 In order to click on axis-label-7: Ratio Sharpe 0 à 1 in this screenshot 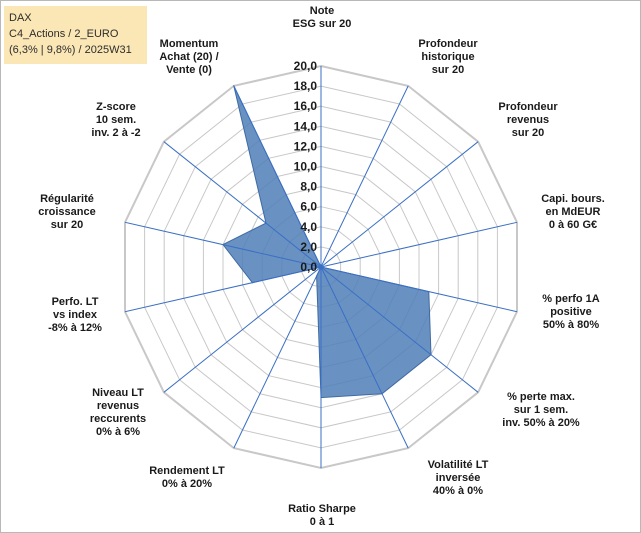, I will do `click(322, 515)`.